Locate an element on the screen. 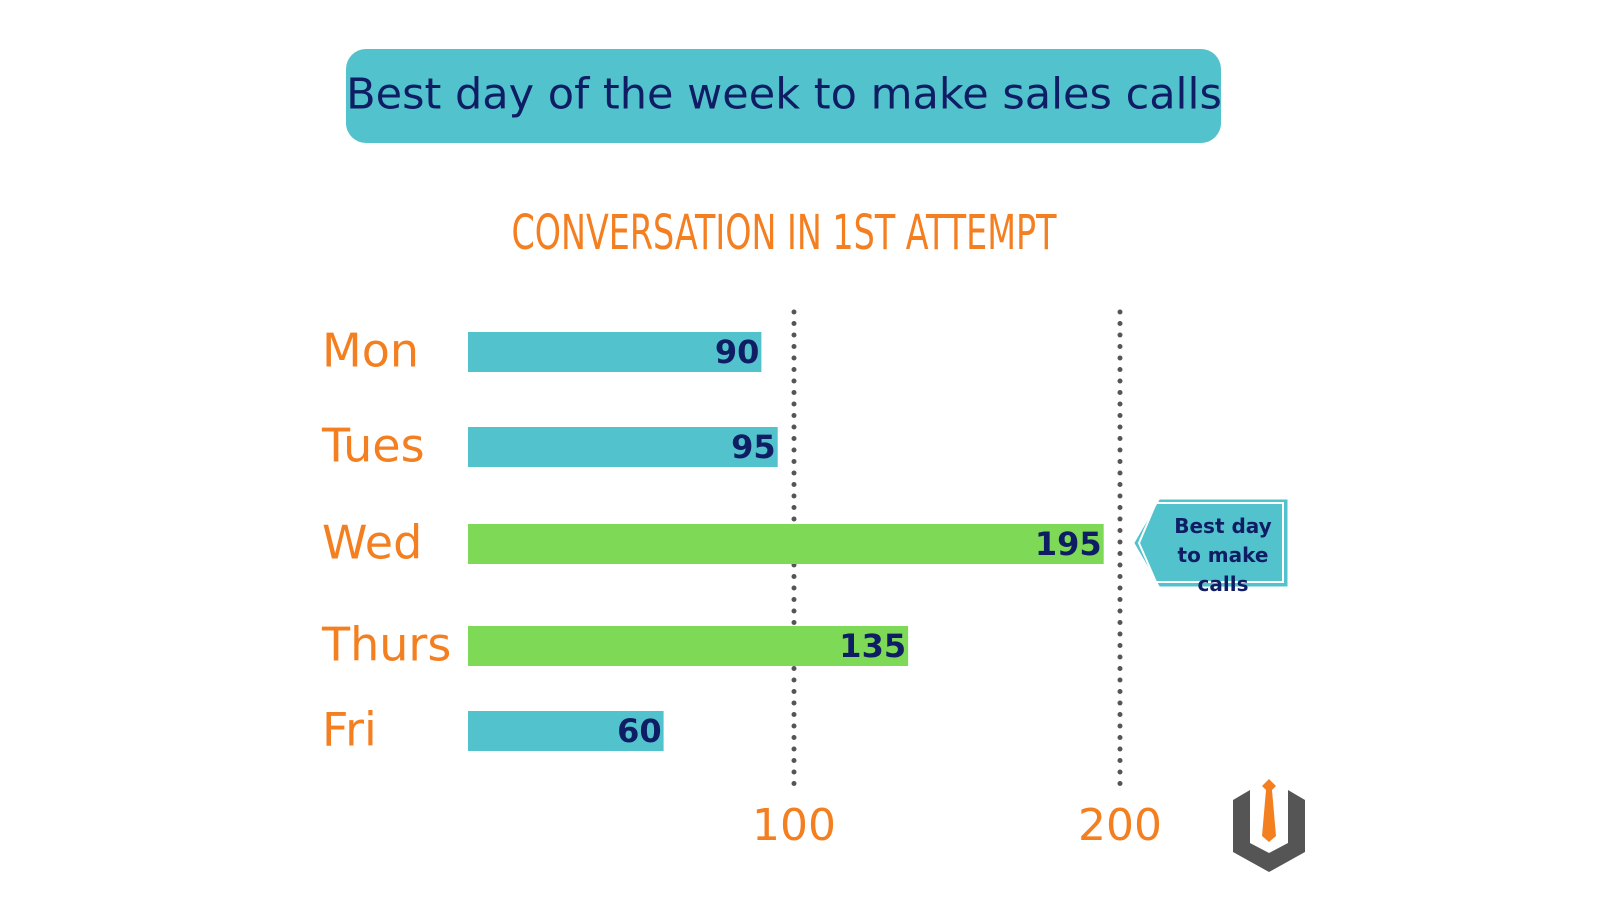  logo-shape is located at coordinates (1269, 831).